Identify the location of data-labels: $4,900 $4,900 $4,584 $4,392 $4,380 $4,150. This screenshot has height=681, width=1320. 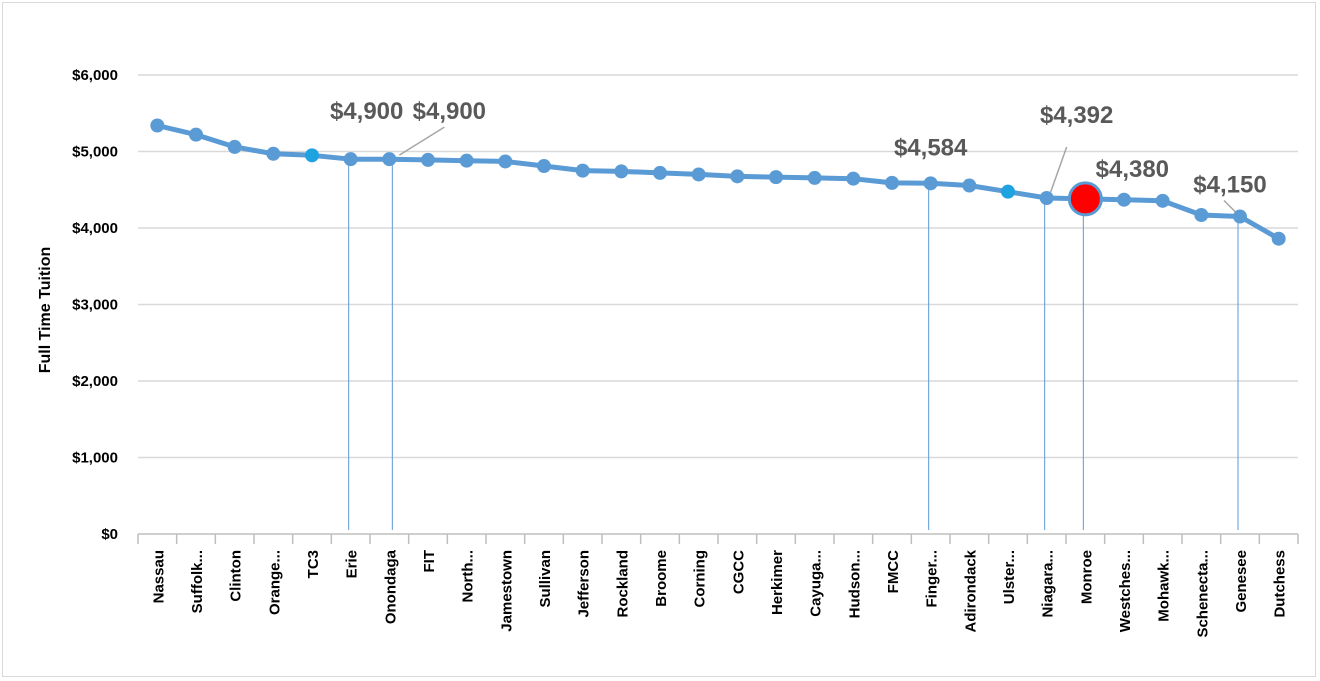
(798, 148).